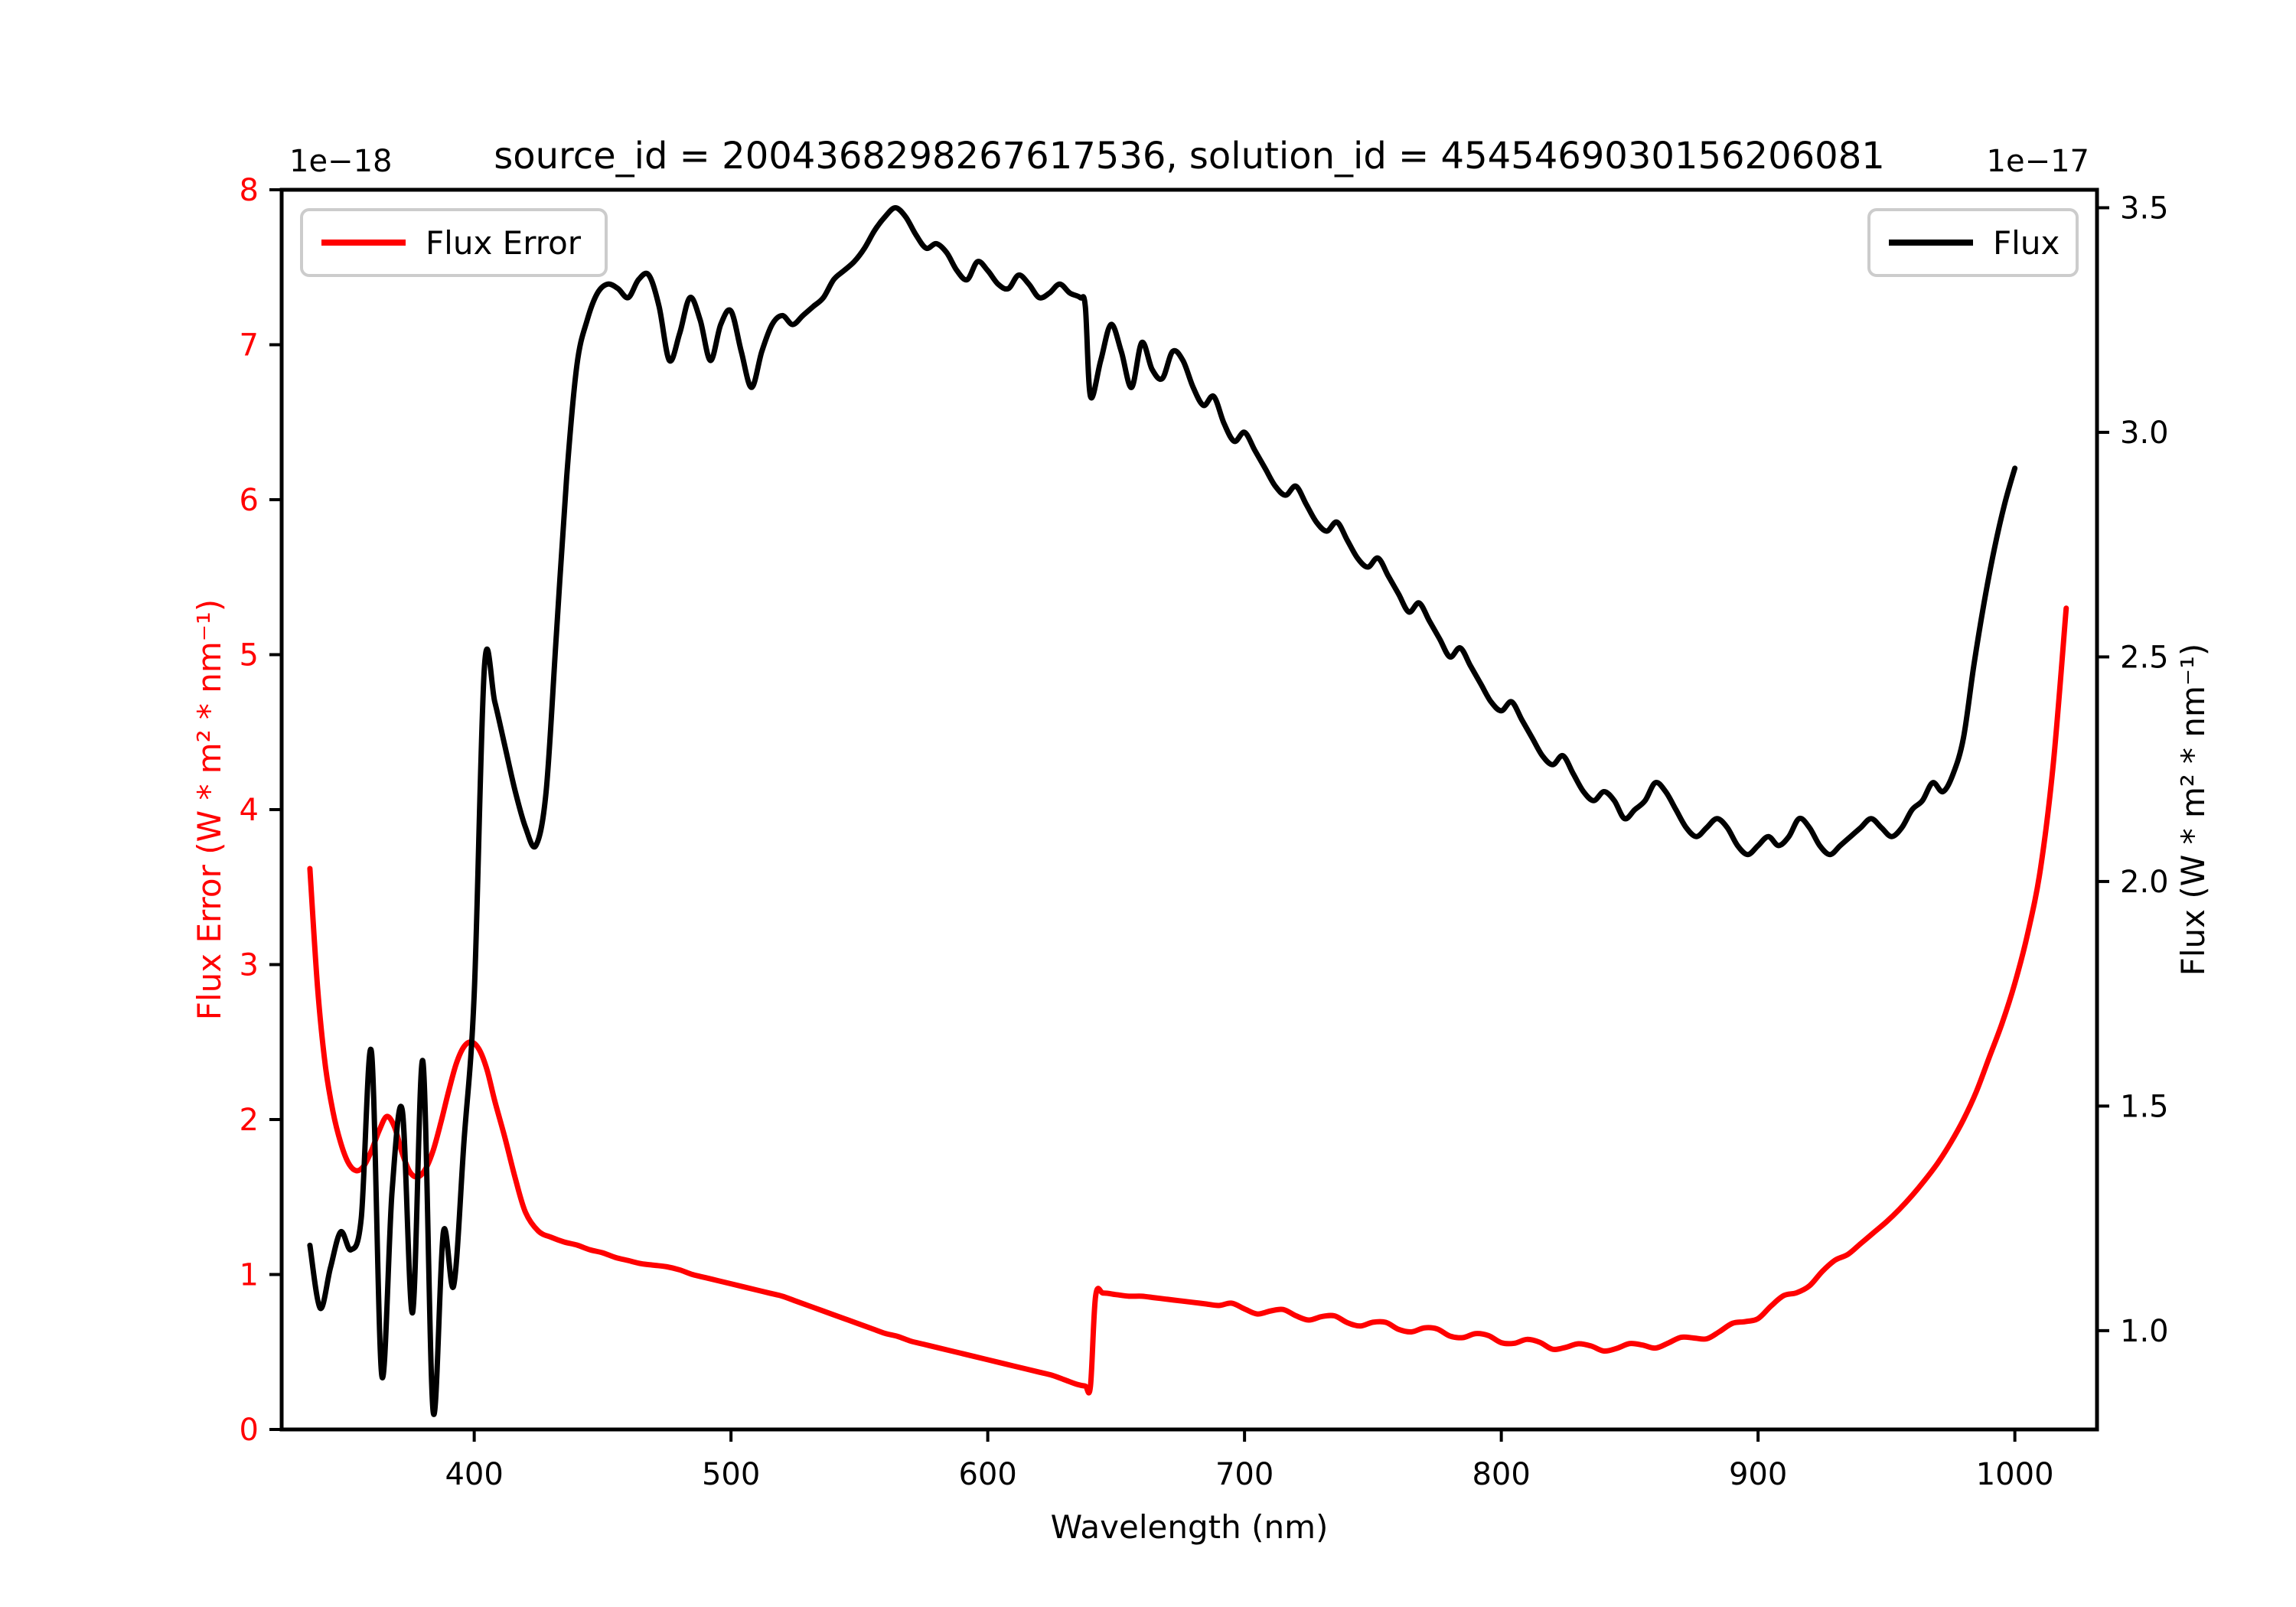  What do you see at coordinates (1973, 242) in the screenshot?
I see `legend-flux: Flux` at bounding box center [1973, 242].